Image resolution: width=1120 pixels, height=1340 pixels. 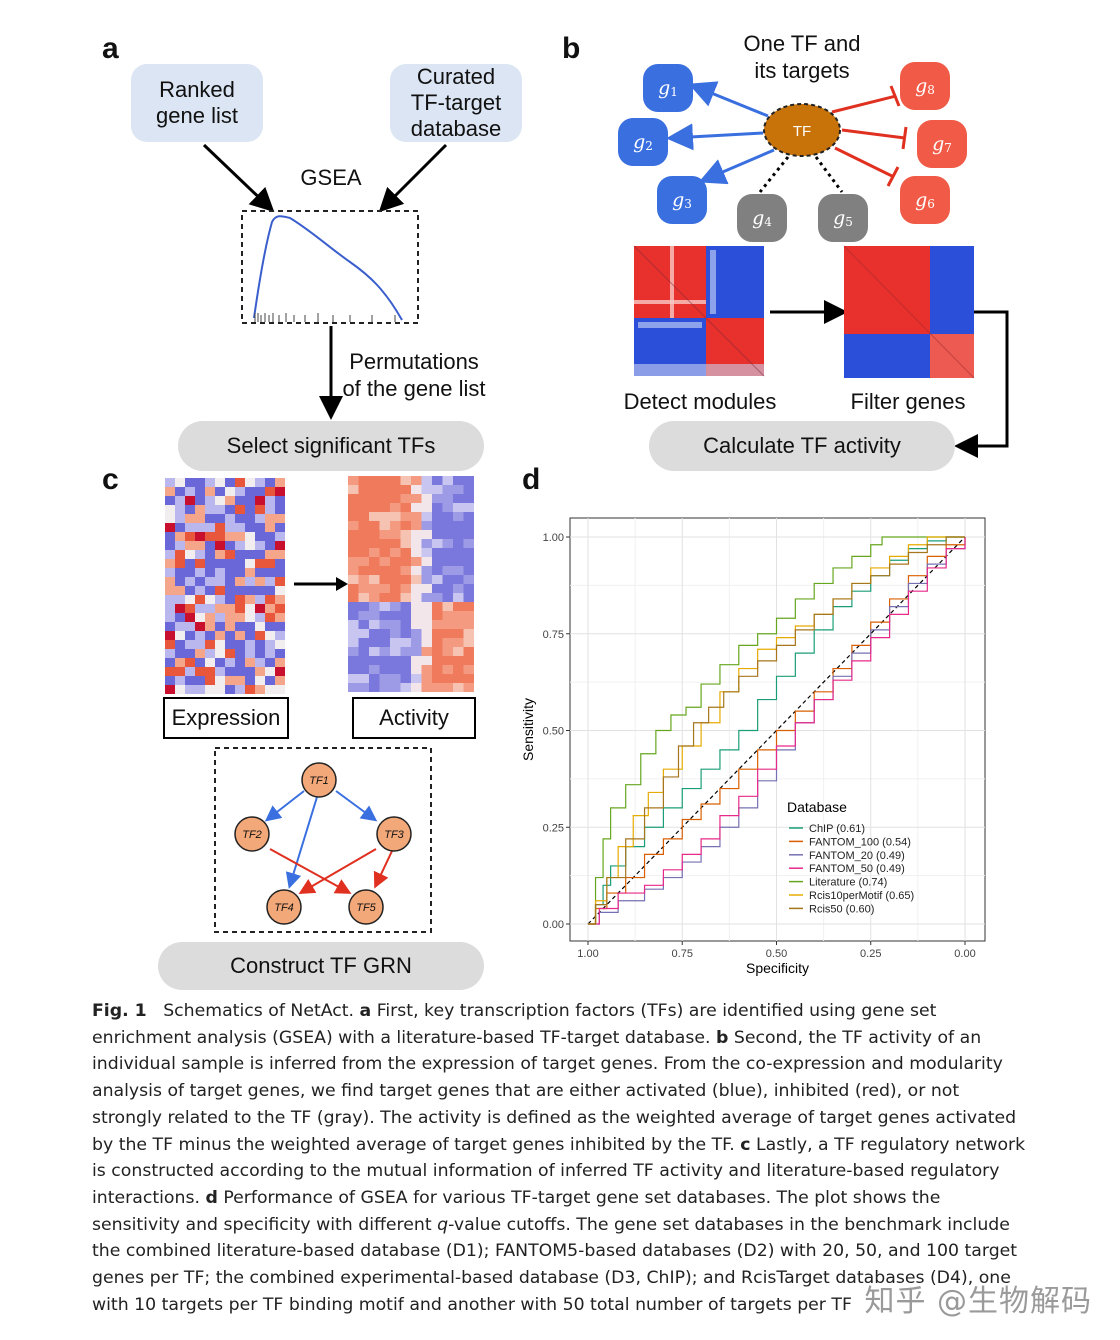 What do you see at coordinates (331, 177) in the screenshot?
I see `gsea-label: GSEA` at bounding box center [331, 177].